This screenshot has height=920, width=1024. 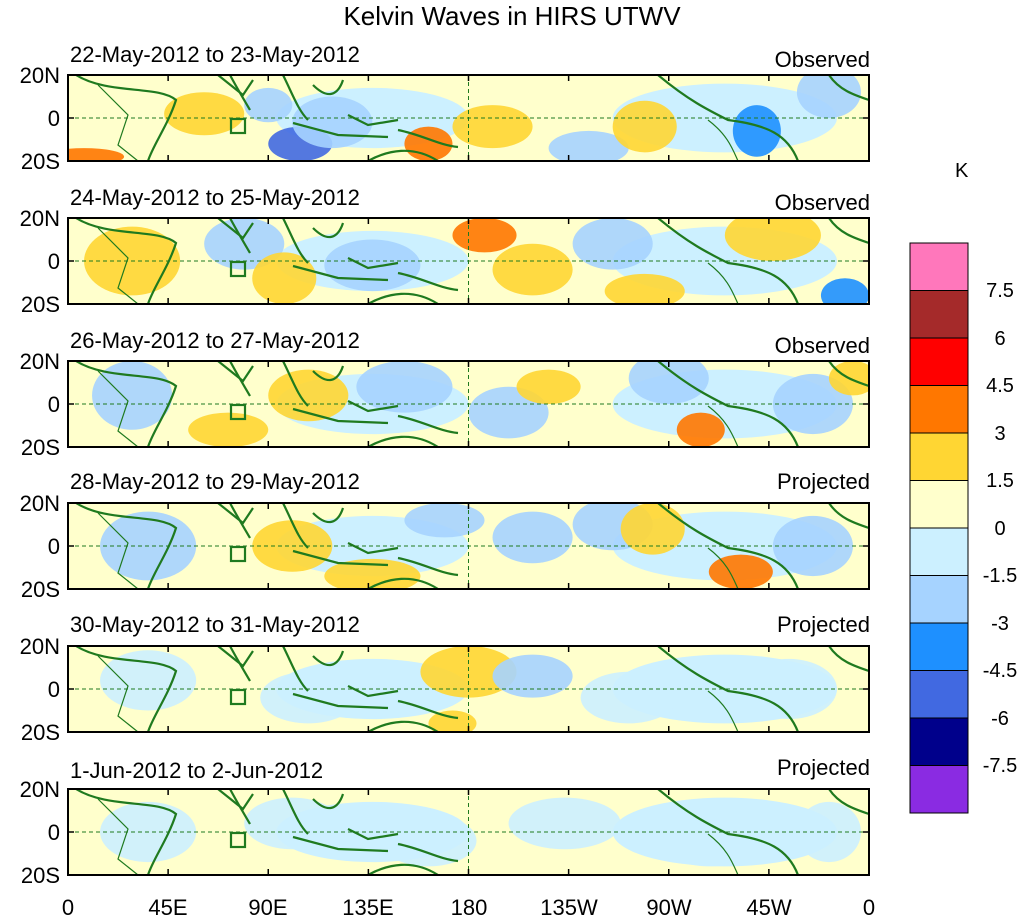 I want to click on colorbar-label: -6, so click(x=1000, y=719).